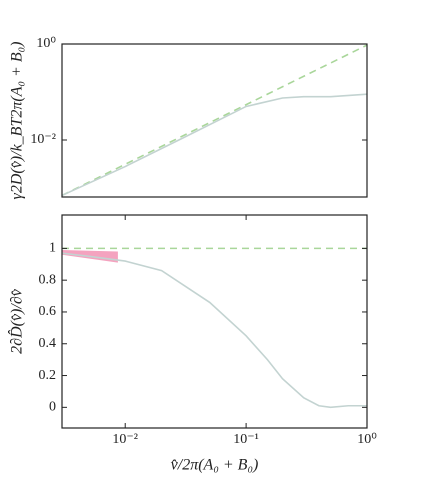  Describe the element at coordinates (48, 375) in the screenshot. I see `y-tick-label: 0.2` at that location.